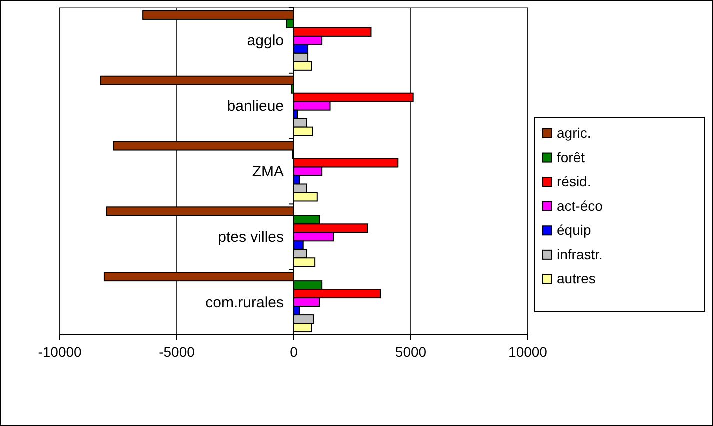 The height and width of the screenshot is (426, 713). Describe the element at coordinates (245, 303) in the screenshot. I see `y-tick-label: com.rurales` at that location.